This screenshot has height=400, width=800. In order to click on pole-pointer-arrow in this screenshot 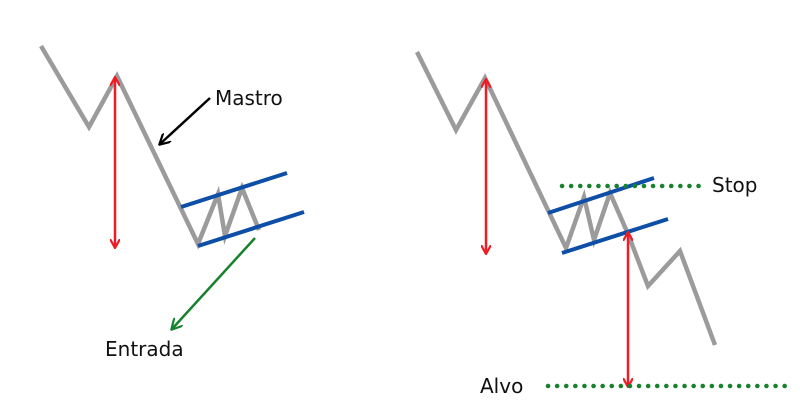, I will do `click(185, 120)`.